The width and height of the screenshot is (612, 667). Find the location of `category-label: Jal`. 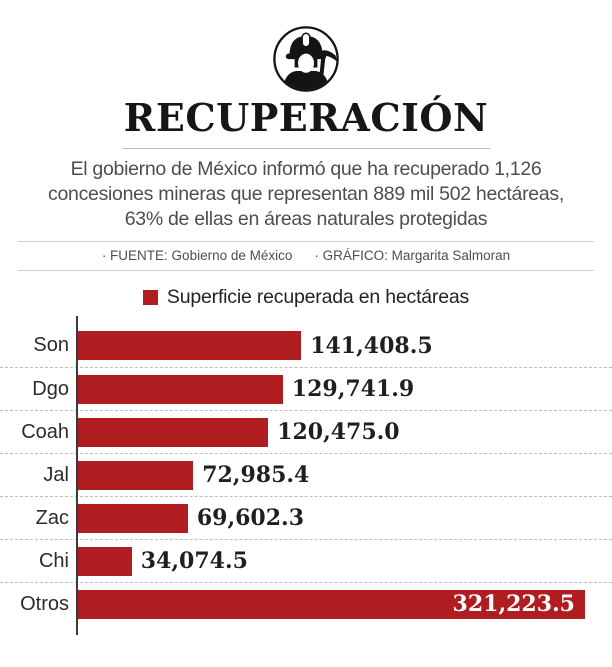

category-label: Jal is located at coordinates (56, 474).